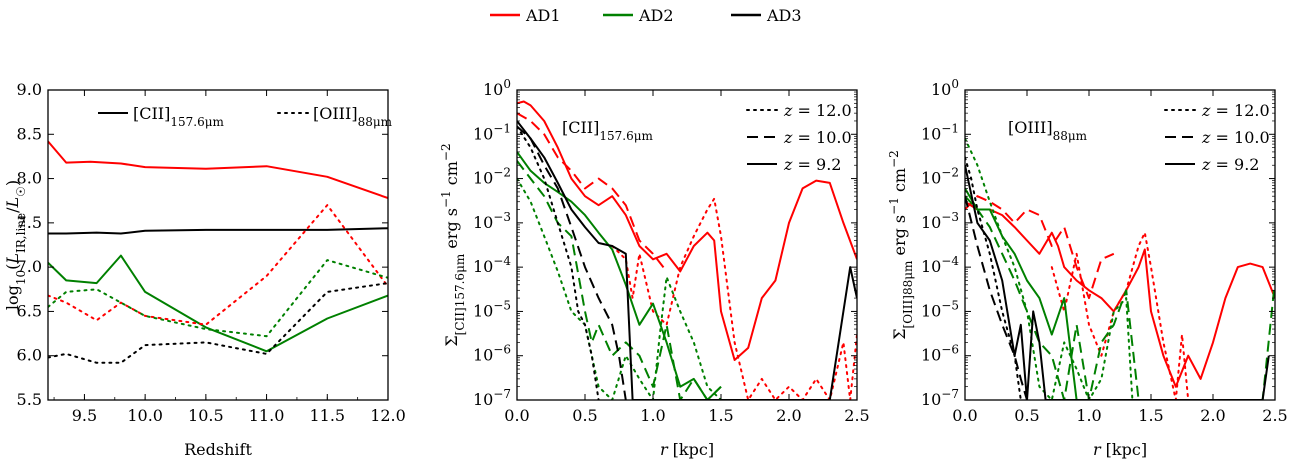 This screenshot has width=1306, height=469. I want to click on y-tick-label: 7.5, so click(29, 222).